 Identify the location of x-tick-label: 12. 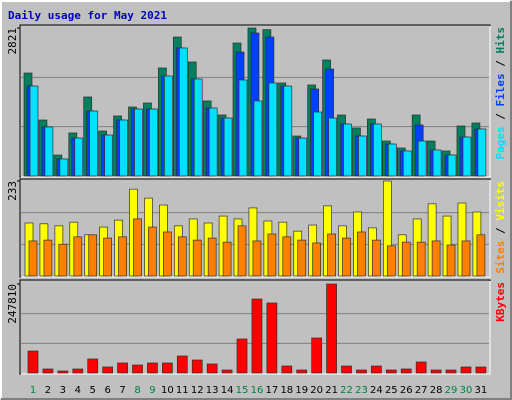
(197, 390).